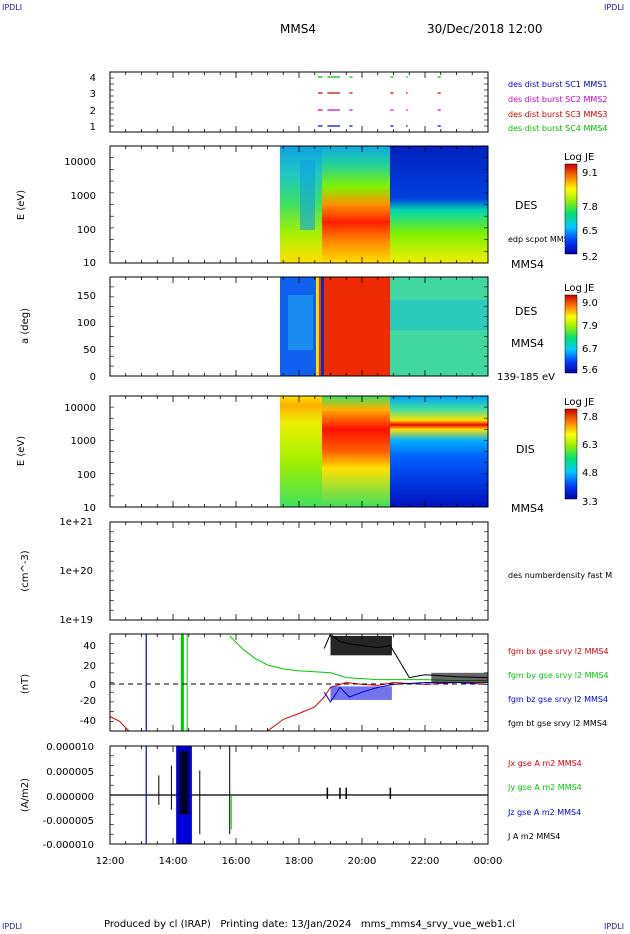 The image size is (630, 934). What do you see at coordinates (21, 451) in the screenshot?
I see `dis-energy-ylabel: E (eV)` at bounding box center [21, 451].